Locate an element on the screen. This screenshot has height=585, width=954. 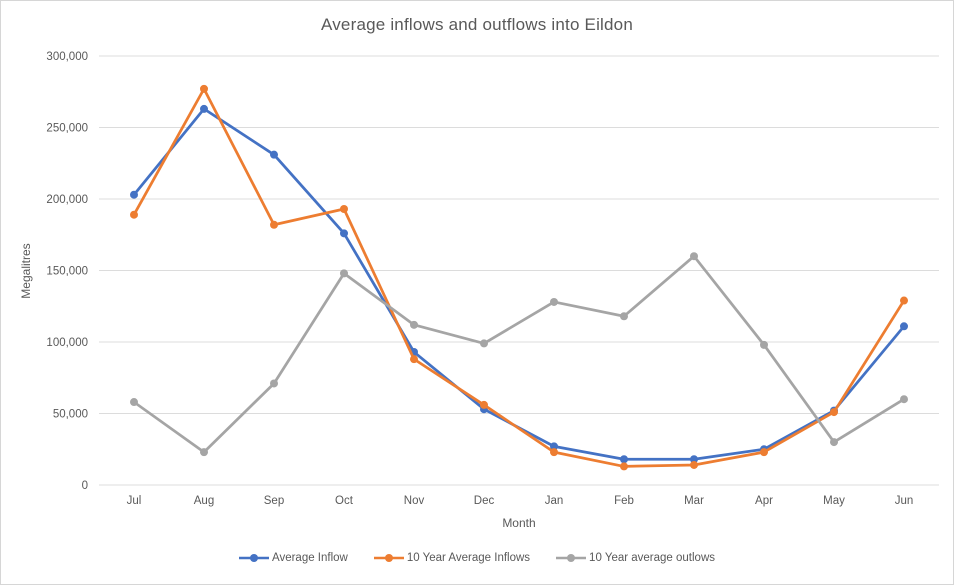
y-tick-label: 0 is located at coordinates (85, 486).